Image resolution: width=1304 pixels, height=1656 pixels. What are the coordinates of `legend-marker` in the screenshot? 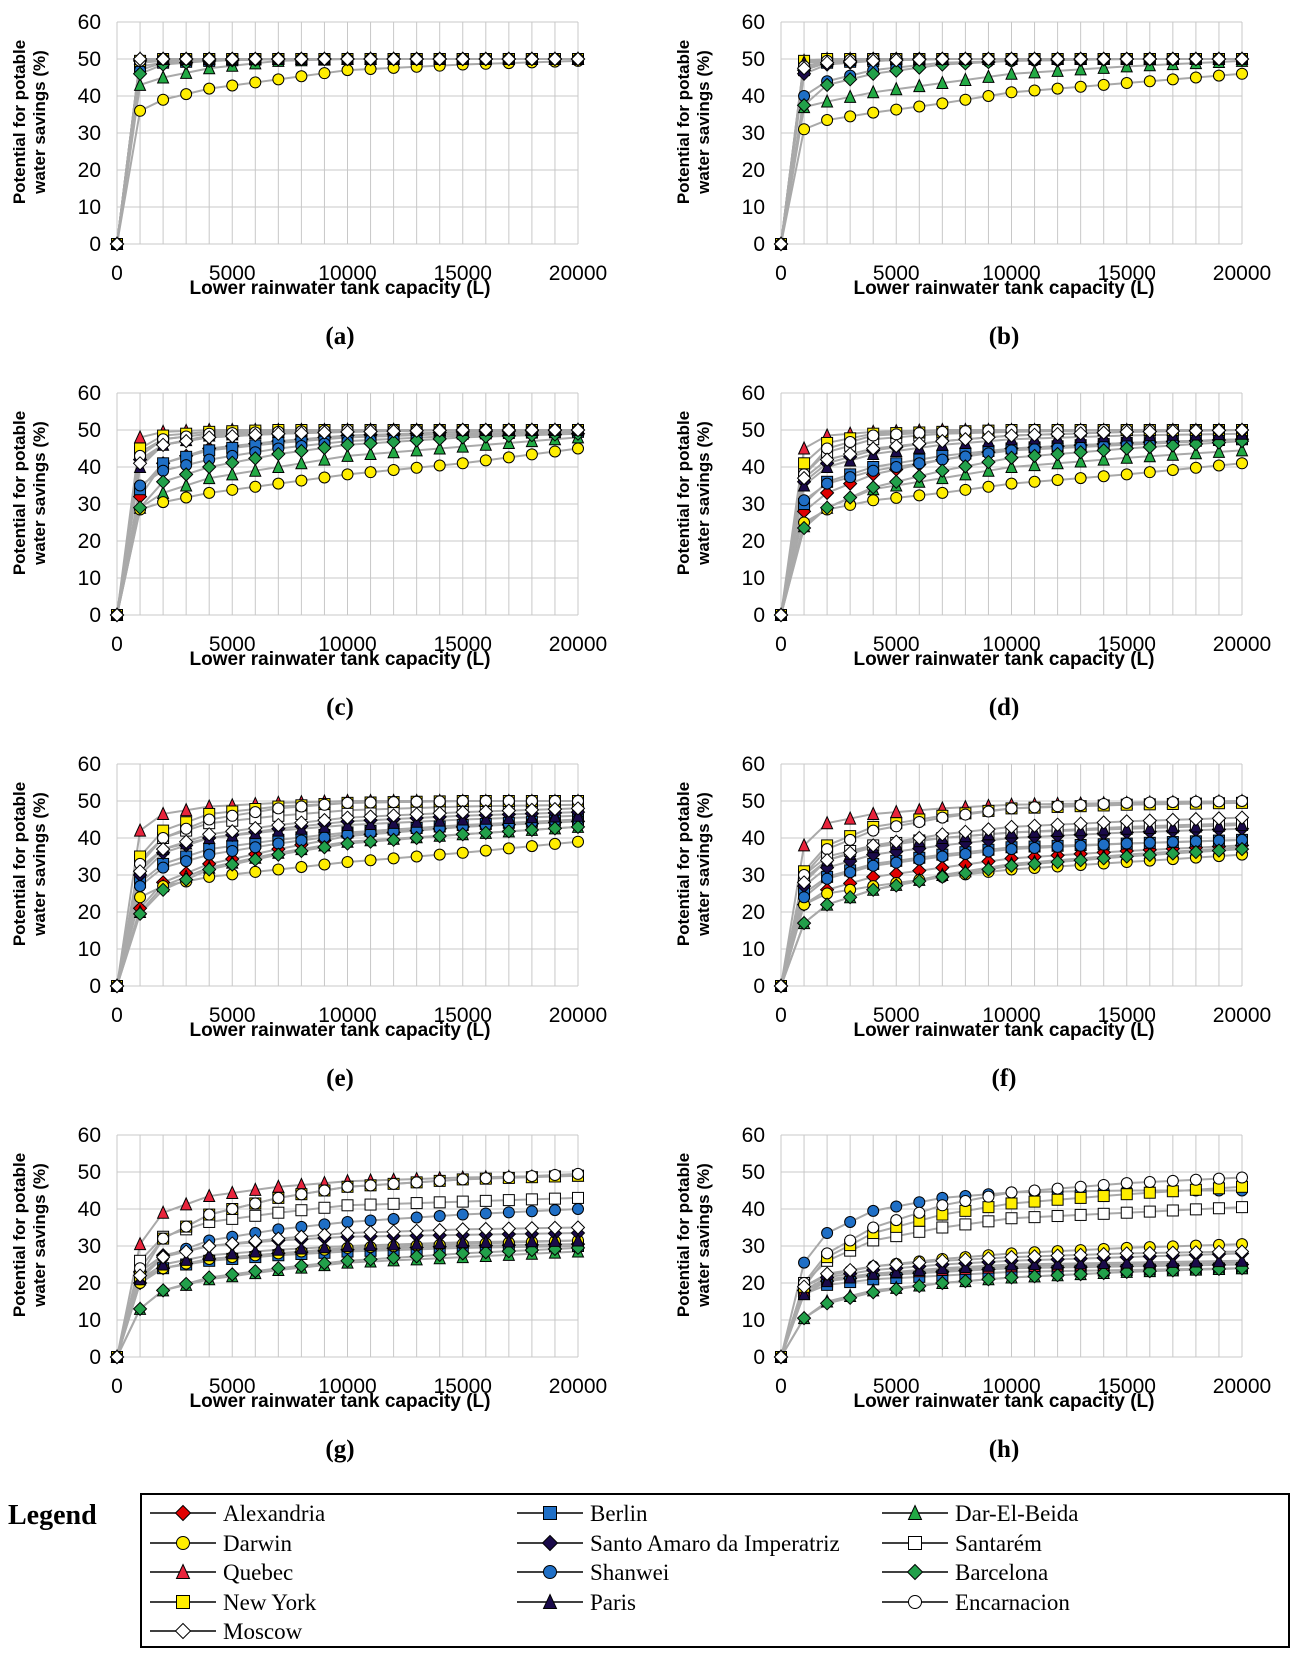 It's located at (550, 1572).